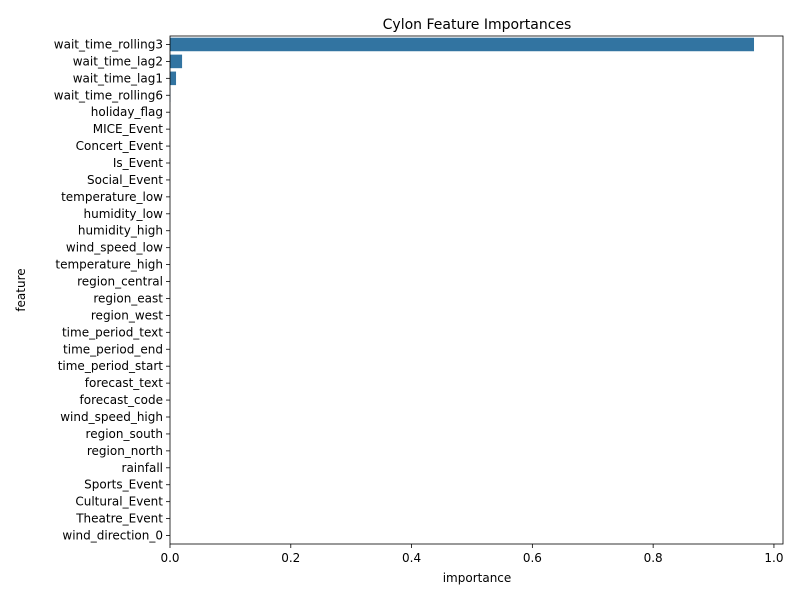 This screenshot has height=600, width=800. What do you see at coordinates (118, 78) in the screenshot?
I see `y-tick-label: wait_time_lag1` at bounding box center [118, 78].